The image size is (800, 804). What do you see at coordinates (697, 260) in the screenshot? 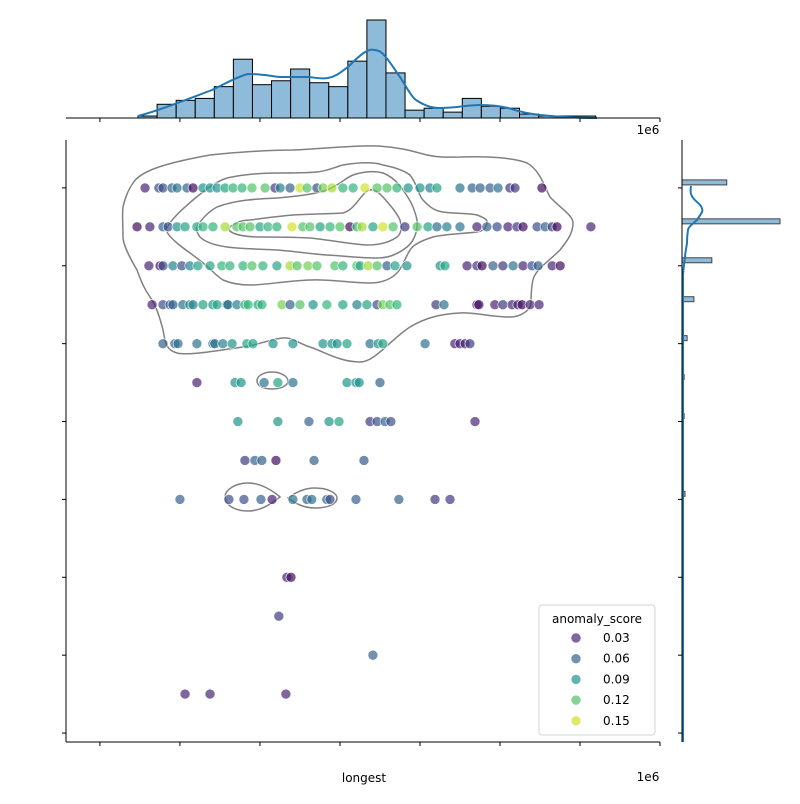
I see `right-hist-bar` at bounding box center [697, 260].